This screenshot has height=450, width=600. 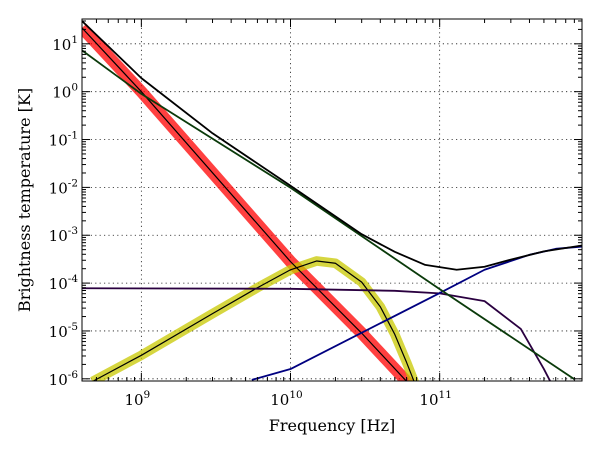 What do you see at coordinates (73, 183) in the screenshot?
I see `y-tick-label-exponent: -2` at bounding box center [73, 183].